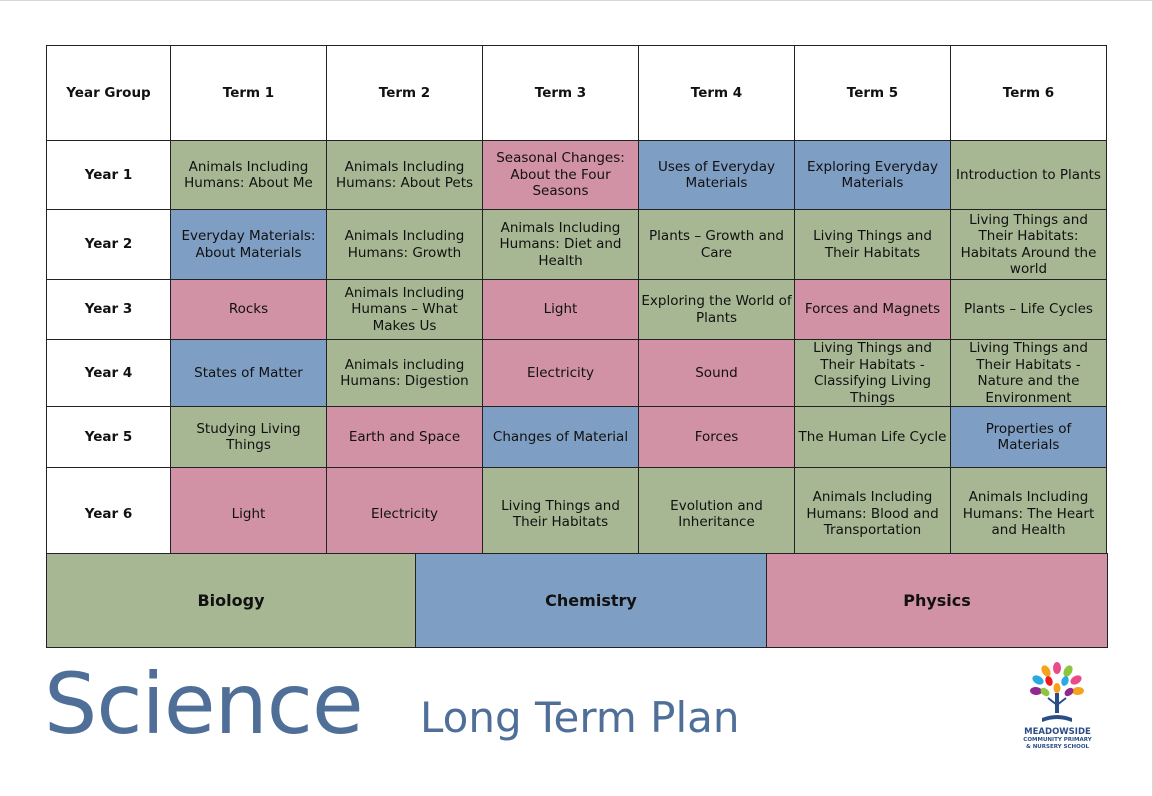 This screenshot has width=1153, height=796. What do you see at coordinates (1028, 93) in the screenshot?
I see `header-term-6: Term 6` at bounding box center [1028, 93].